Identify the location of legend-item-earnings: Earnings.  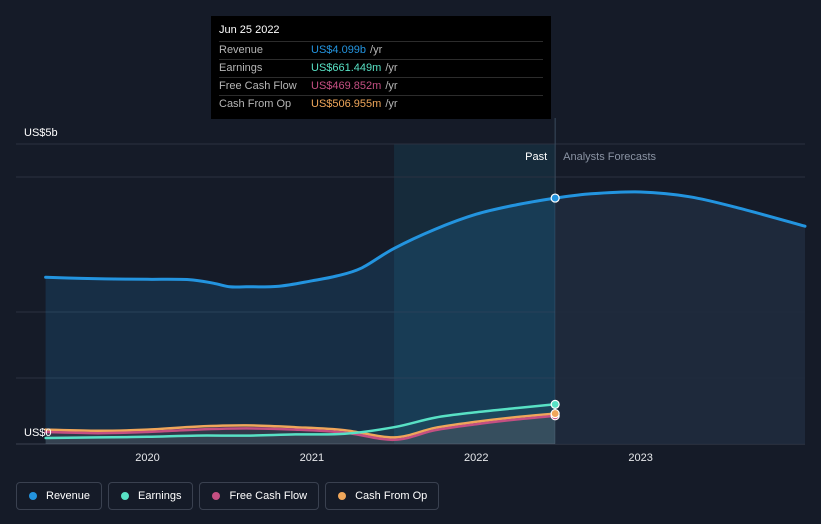
(151, 496).